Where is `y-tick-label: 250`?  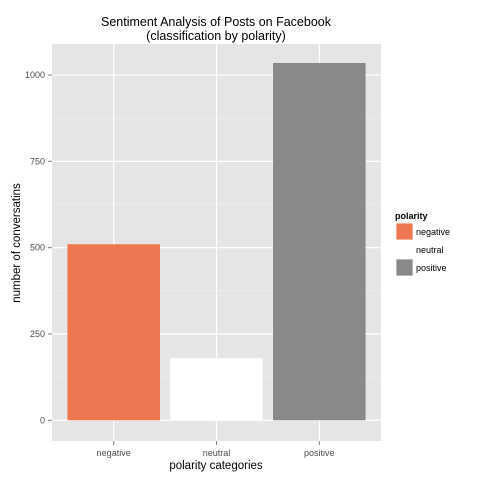
y-tick-label: 250 is located at coordinates (37, 334).